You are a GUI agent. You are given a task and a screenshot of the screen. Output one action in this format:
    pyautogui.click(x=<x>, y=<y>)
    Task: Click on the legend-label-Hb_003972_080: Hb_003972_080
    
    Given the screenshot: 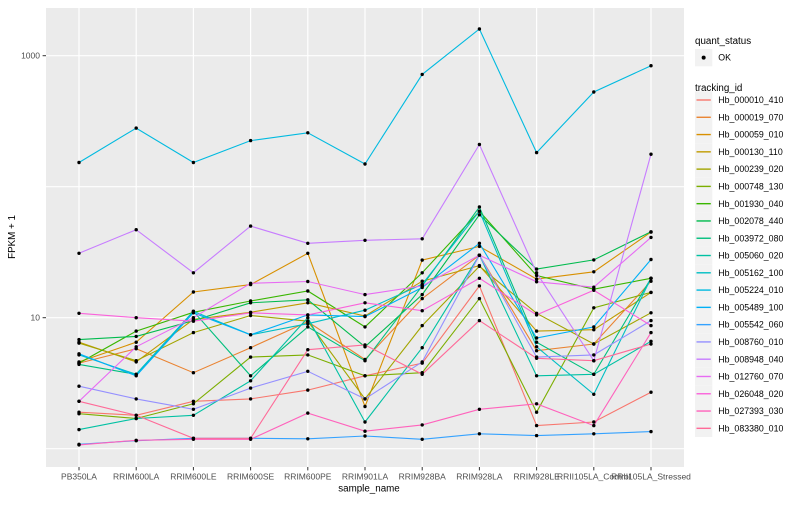 What is the action you would take?
    pyautogui.click(x=750, y=238)
    